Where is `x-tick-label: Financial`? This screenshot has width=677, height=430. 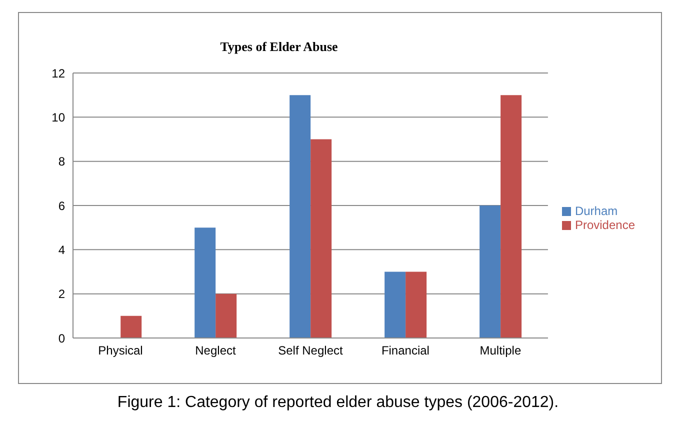
x-tick-label: Financial is located at coordinates (405, 351).